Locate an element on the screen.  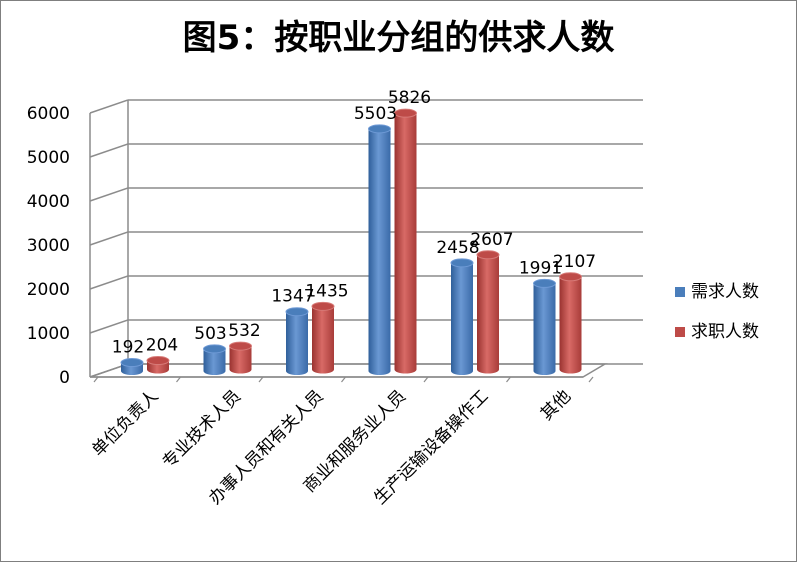
y-tick-label: 4000 is located at coordinates (48, 202).